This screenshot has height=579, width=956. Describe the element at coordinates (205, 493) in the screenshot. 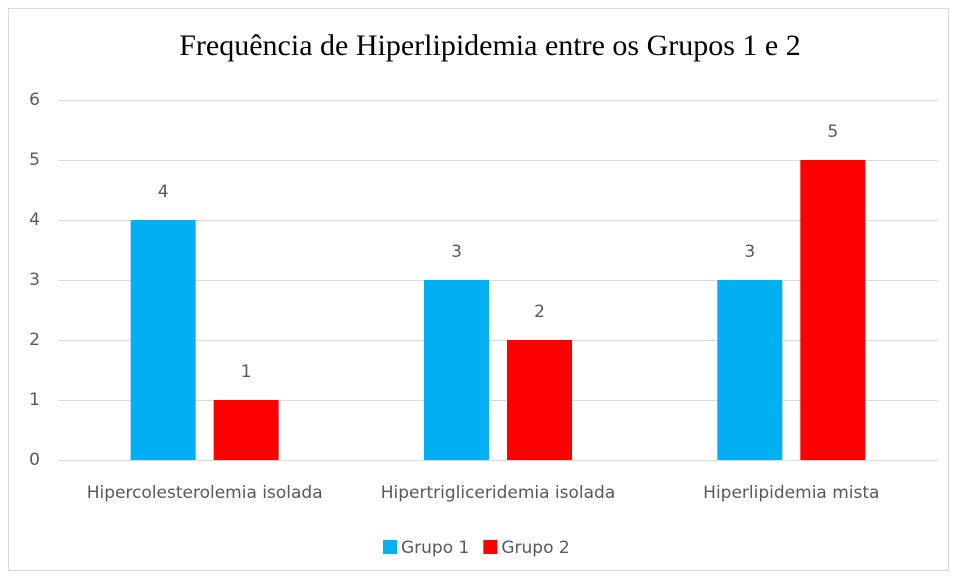

I see `x-tick-label: Hipercolesterolemia isolada` at that location.